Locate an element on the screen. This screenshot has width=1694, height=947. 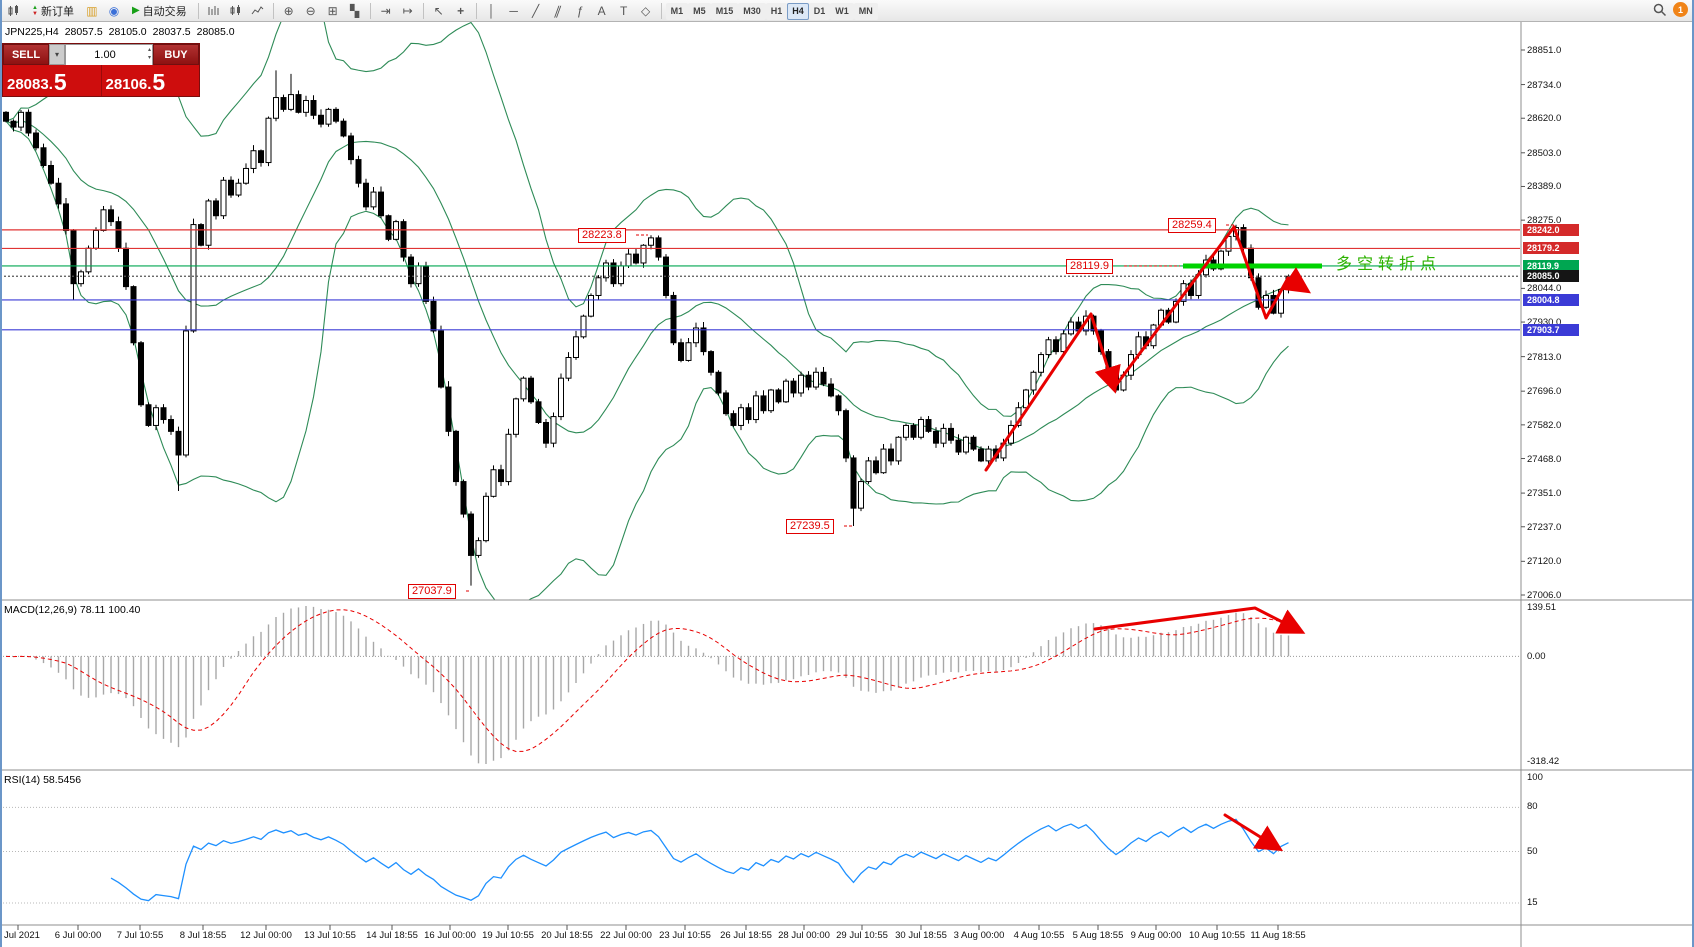
crosshair-icon: + is located at coordinates (461, 10).